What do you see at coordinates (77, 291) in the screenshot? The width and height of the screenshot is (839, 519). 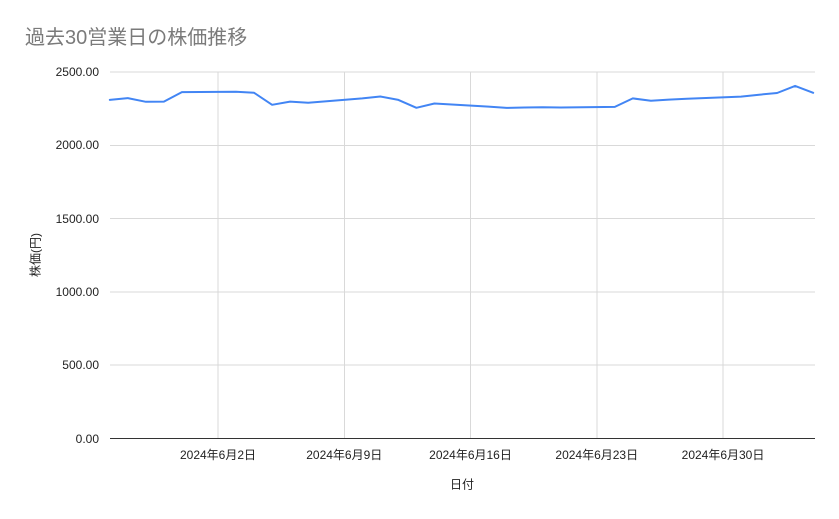 I see `y-tick-label: 1000.00` at bounding box center [77, 291].